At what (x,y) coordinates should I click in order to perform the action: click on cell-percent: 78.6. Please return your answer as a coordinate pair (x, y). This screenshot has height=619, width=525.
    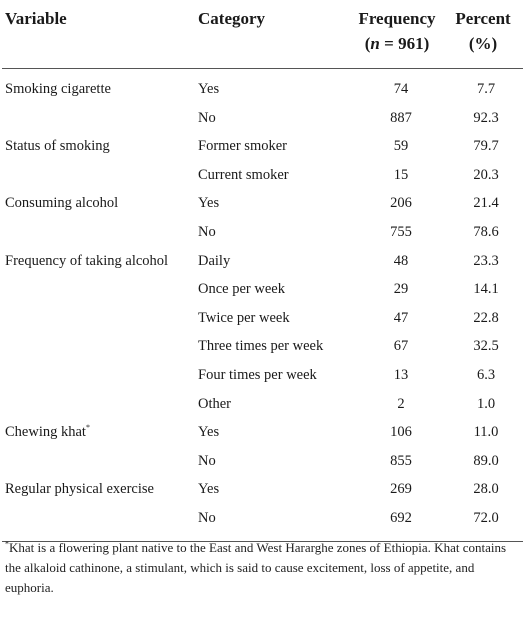
    Looking at the image, I should click on (486, 231).